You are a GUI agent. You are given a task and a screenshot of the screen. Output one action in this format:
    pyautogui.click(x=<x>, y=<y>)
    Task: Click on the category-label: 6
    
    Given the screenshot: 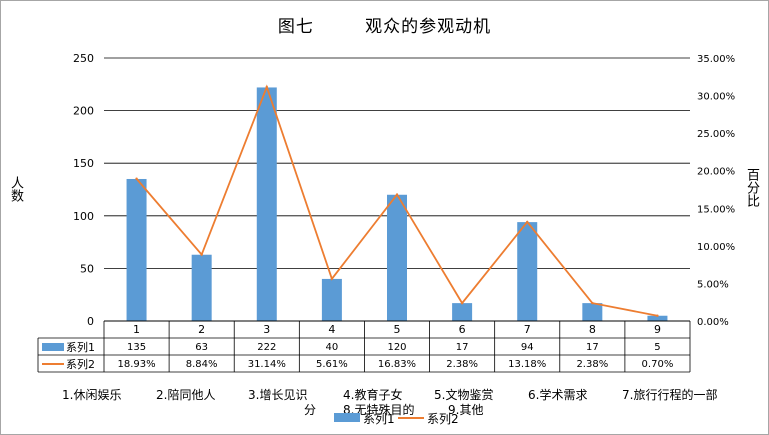 What is the action you would take?
    pyautogui.click(x=462, y=329)
    